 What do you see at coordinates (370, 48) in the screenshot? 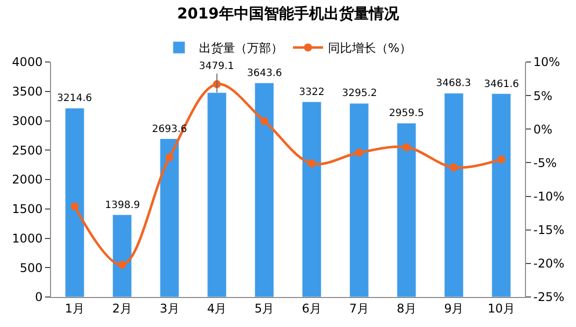
I see `legend-label: 同比增长（%）` at bounding box center [370, 48].